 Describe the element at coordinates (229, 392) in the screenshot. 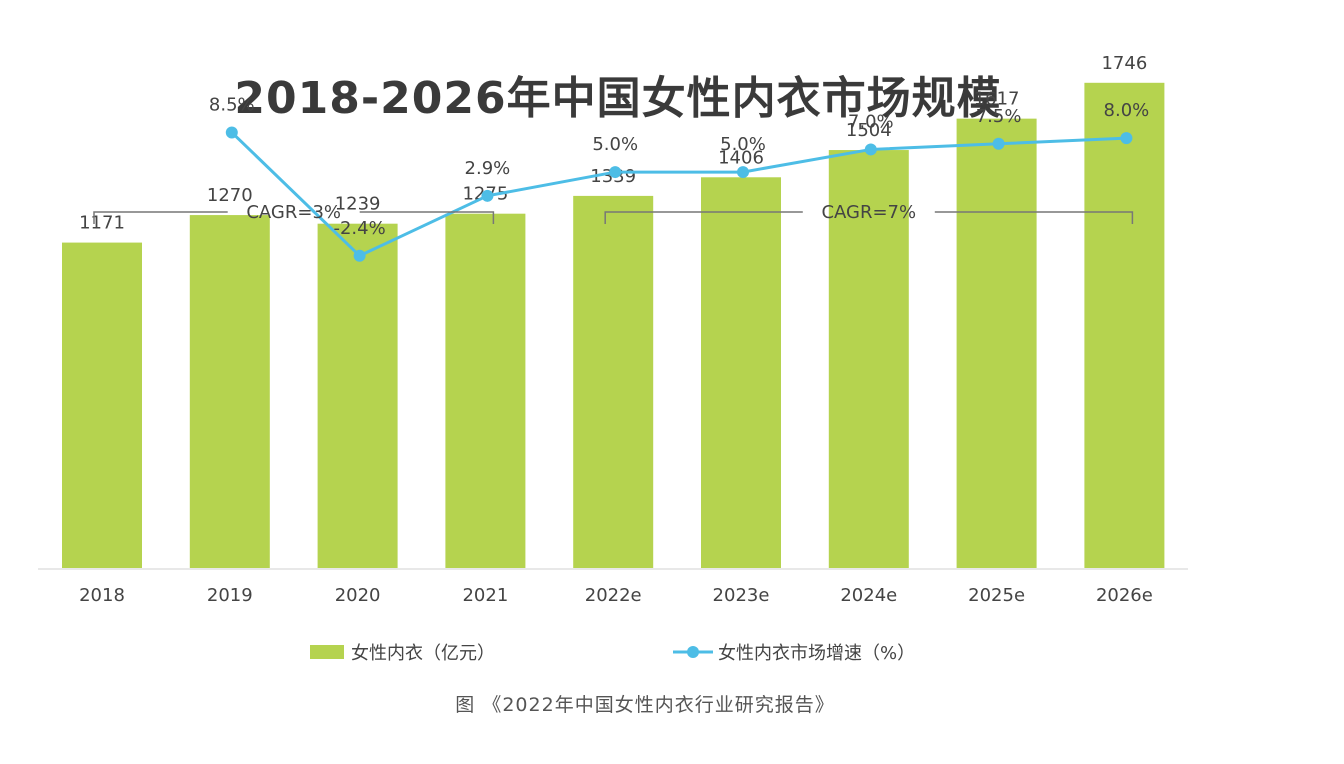

I see `bar-2019` at that location.